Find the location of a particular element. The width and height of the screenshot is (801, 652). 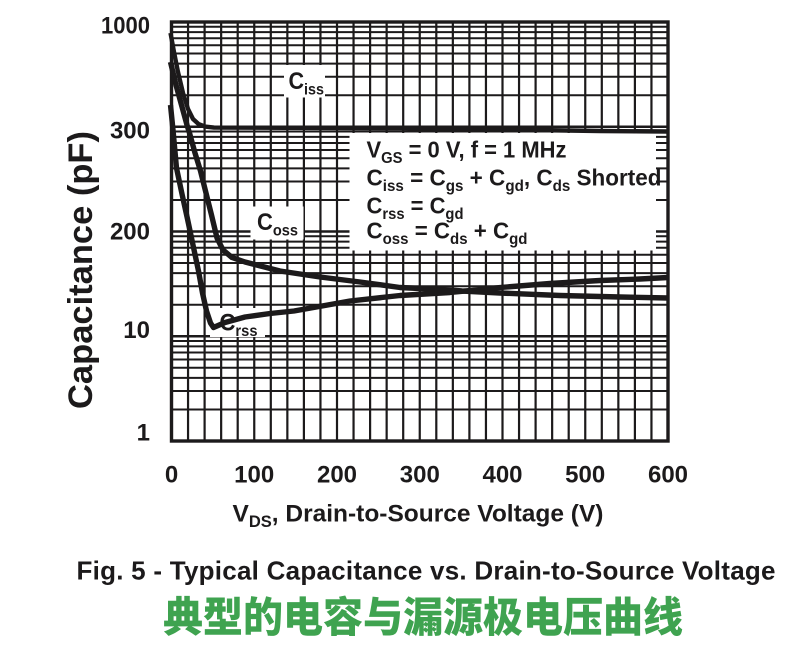

svg-text: 600 is located at coordinates (668, 474).